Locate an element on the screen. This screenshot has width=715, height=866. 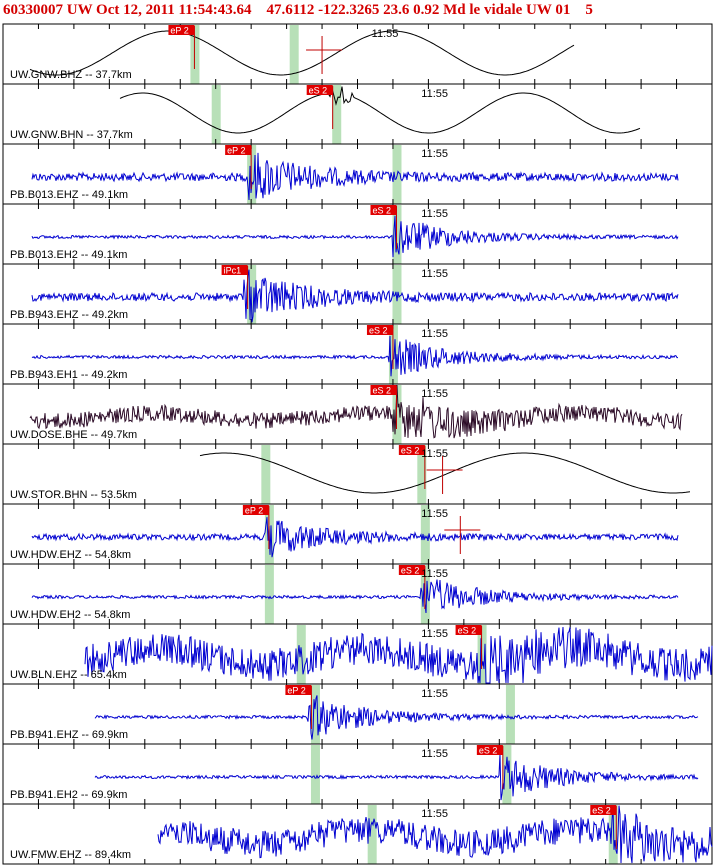
pick-label: iPc1 is located at coordinates (233, 271).